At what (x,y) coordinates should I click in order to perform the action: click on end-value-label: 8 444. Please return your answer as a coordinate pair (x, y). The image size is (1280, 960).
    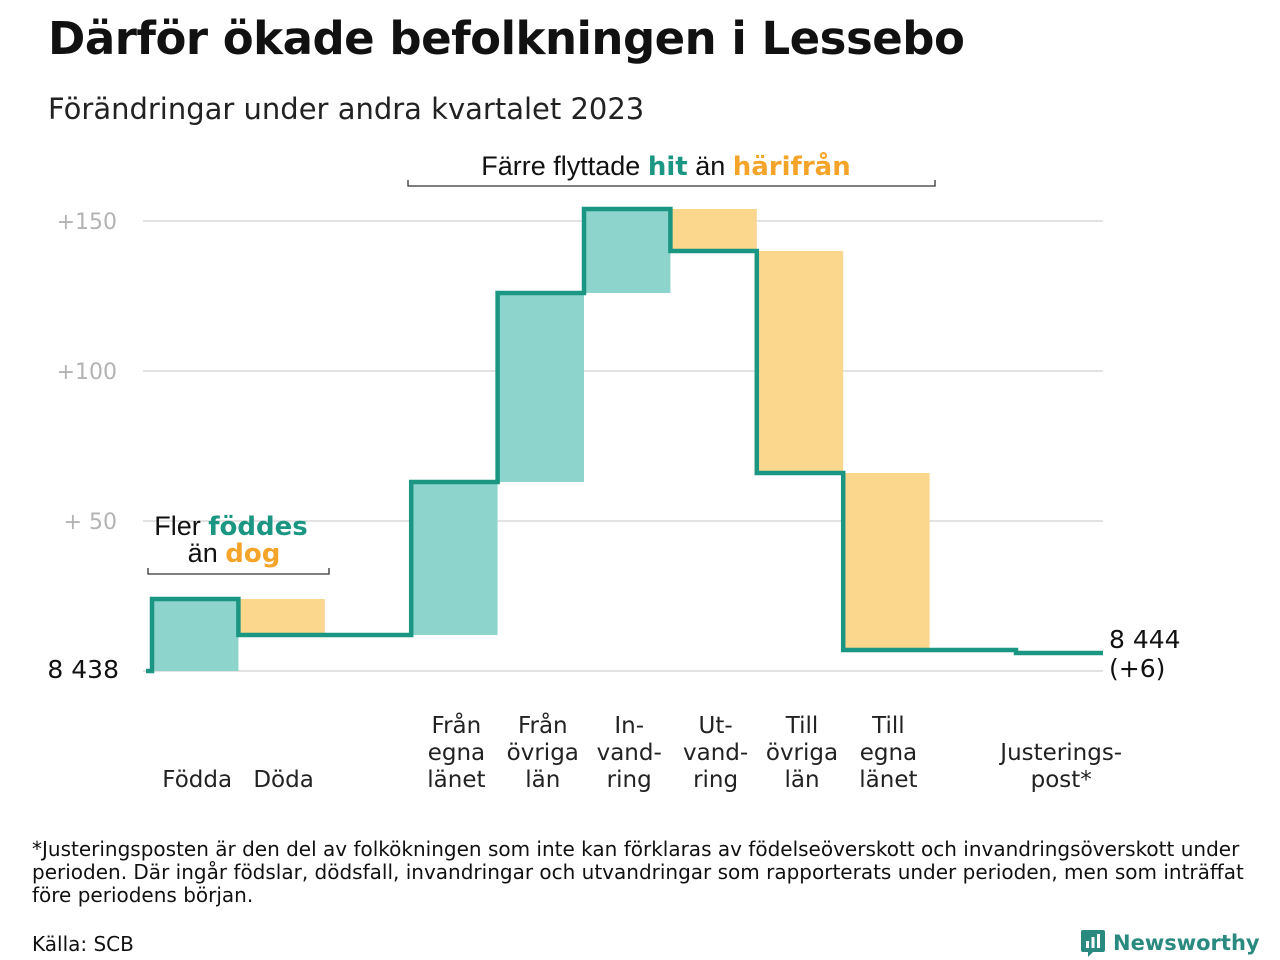
    Looking at the image, I should click on (1145, 639).